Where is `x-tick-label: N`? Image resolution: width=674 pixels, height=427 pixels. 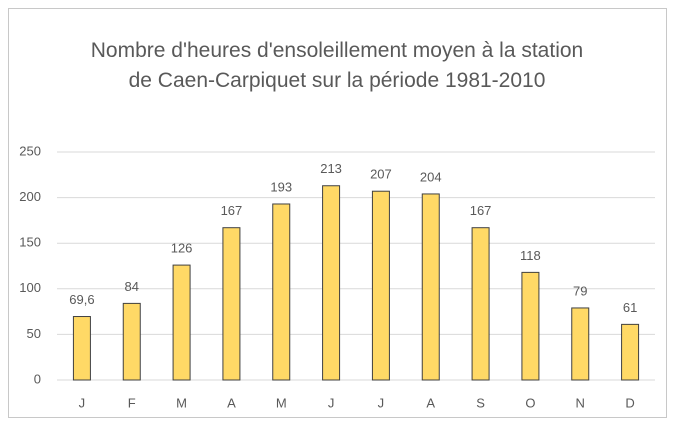
x-tick-label: N is located at coordinates (580, 402).